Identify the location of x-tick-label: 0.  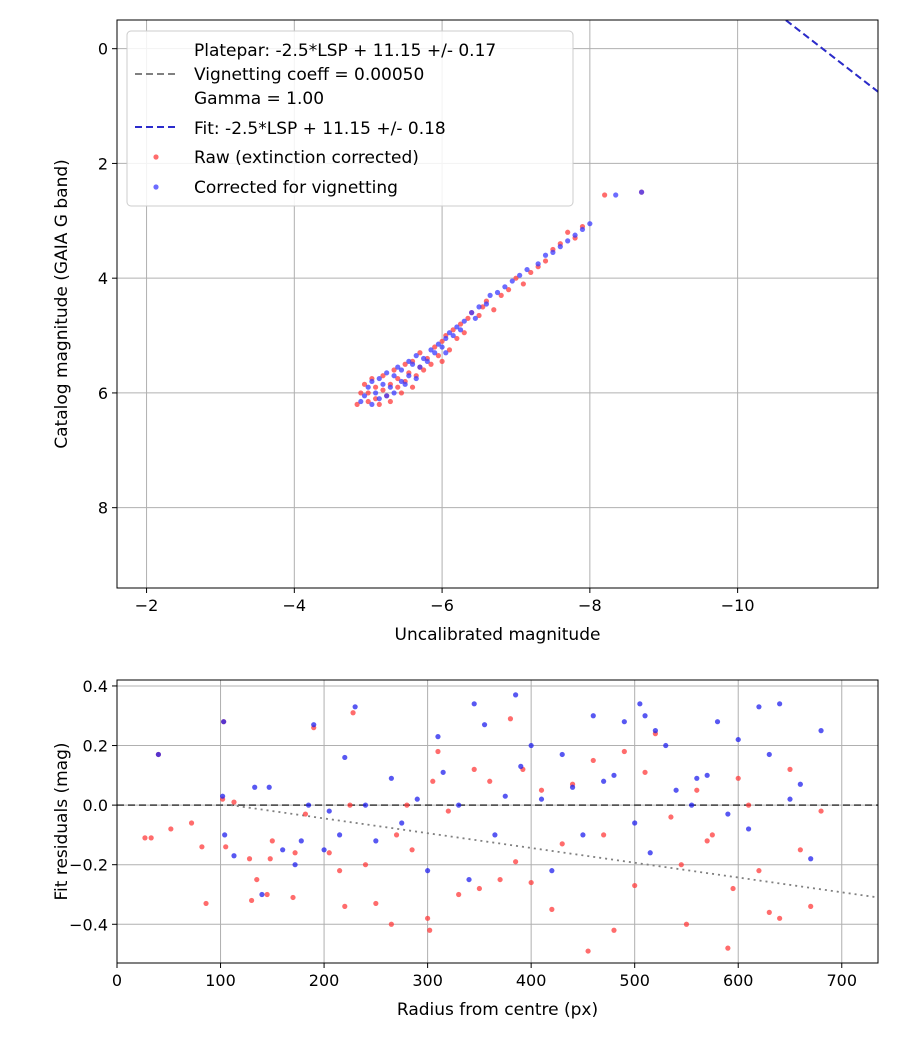
(117, 980).